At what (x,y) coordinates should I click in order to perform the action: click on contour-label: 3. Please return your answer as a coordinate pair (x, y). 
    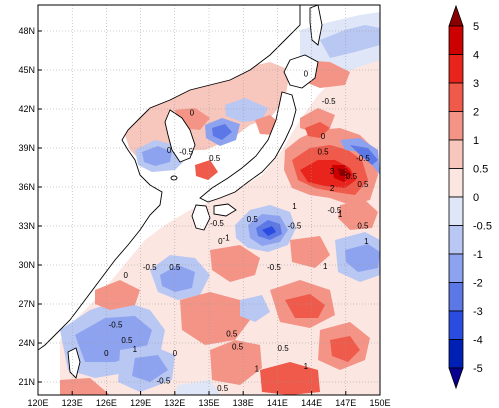
    Looking at the image, I should click on (332, 171).